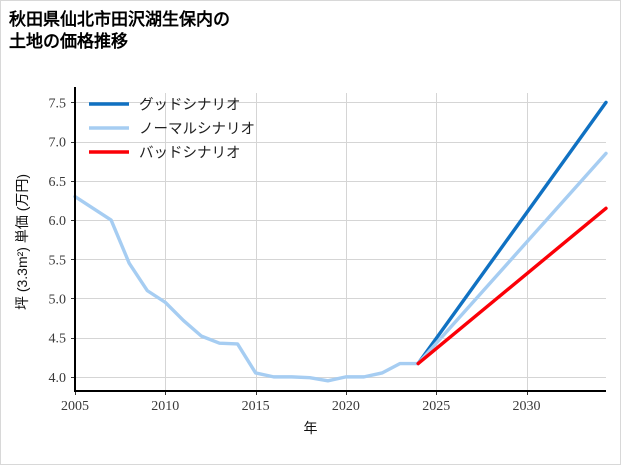  What do you see at coordinates (190, 154) in the screenshot?
I see `legend-label-bad: バッドシナリオ` at bounding box center [190, 154].